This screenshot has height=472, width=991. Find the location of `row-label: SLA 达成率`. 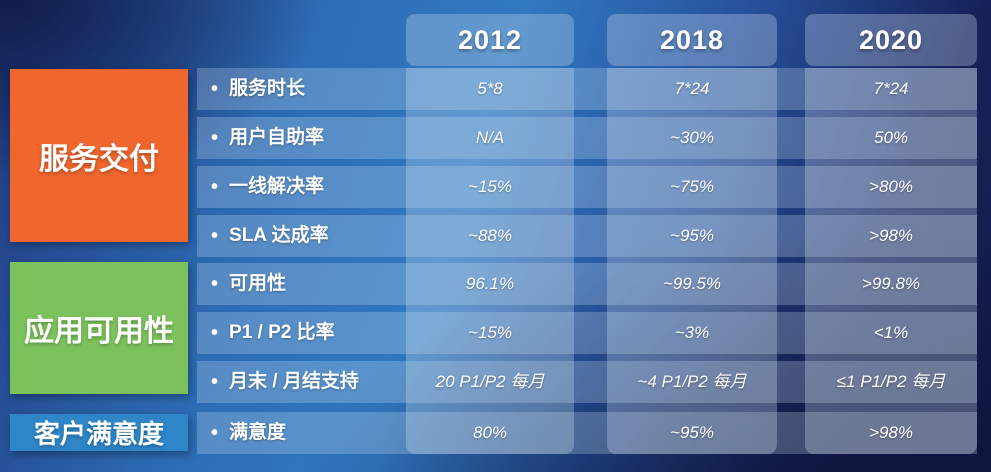

row-label: SLA 达成率 is located at coordinates (279, 235).